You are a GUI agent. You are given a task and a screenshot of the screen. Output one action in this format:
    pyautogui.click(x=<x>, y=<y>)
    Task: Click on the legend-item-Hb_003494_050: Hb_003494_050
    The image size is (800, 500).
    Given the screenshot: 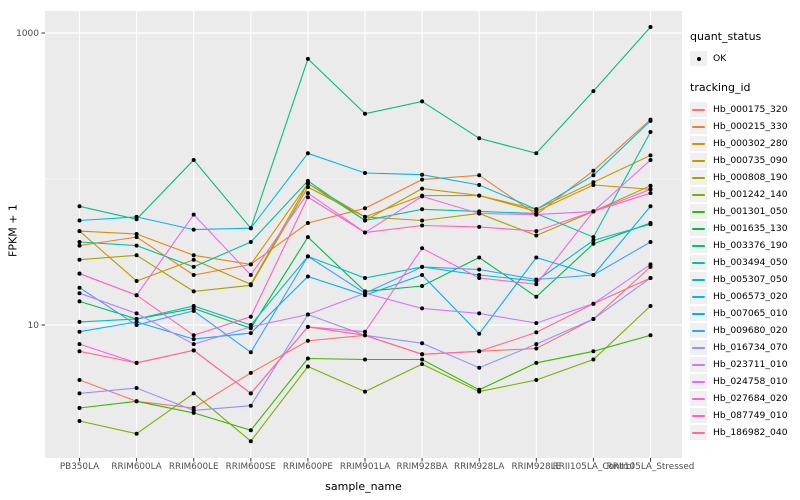 What is the action you would take?
    pyautogui.click(x=745, y=262)
    